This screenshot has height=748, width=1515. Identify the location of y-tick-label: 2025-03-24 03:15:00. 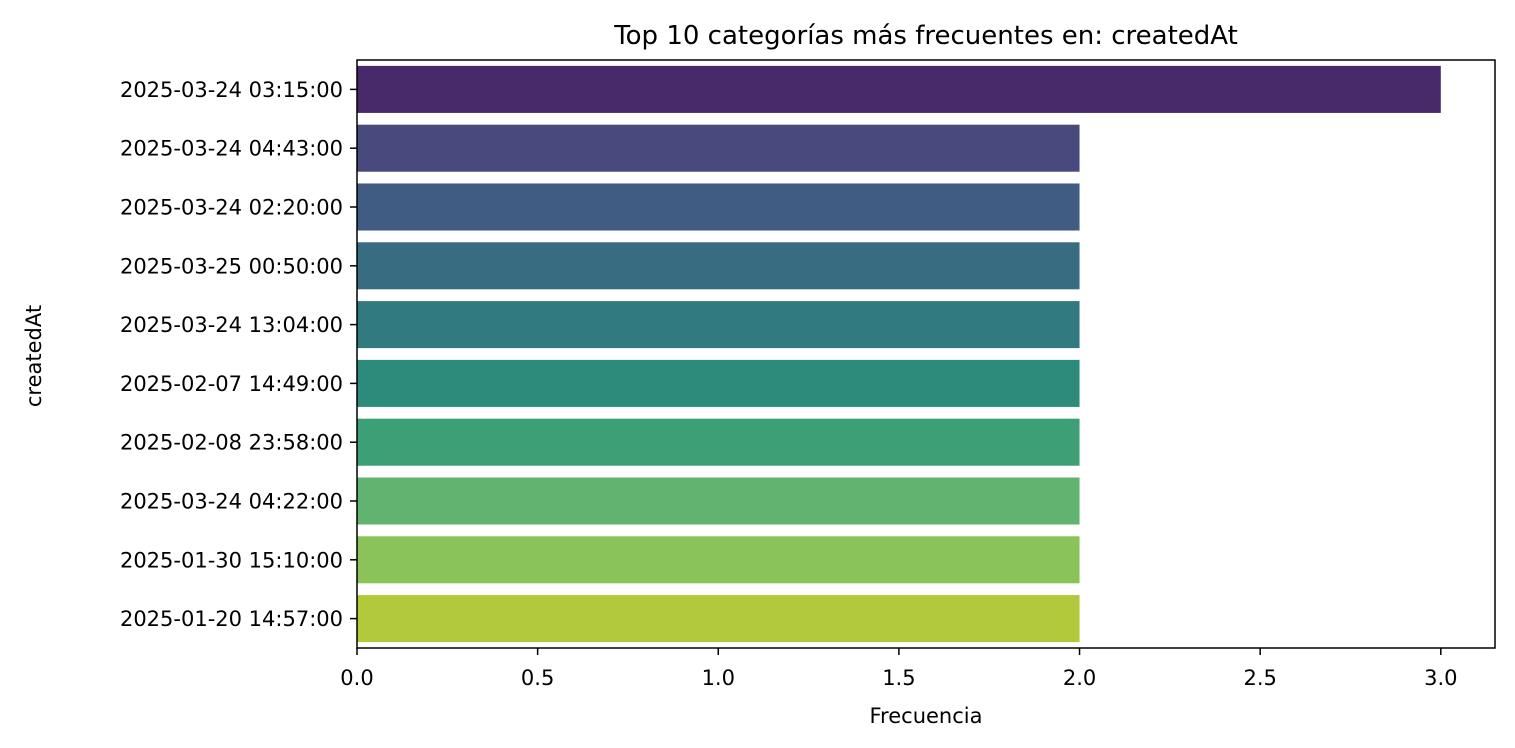
(231, 90).